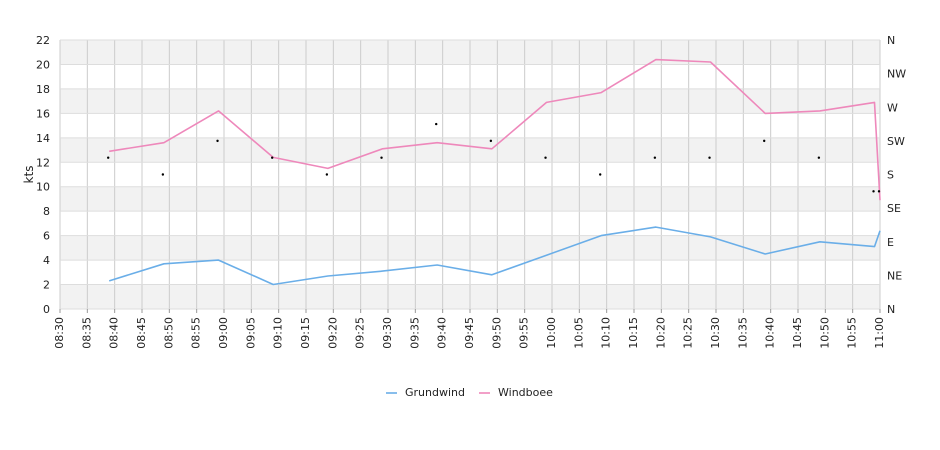  I want to click on x-tick-label: 09:30, so click(387, 333).